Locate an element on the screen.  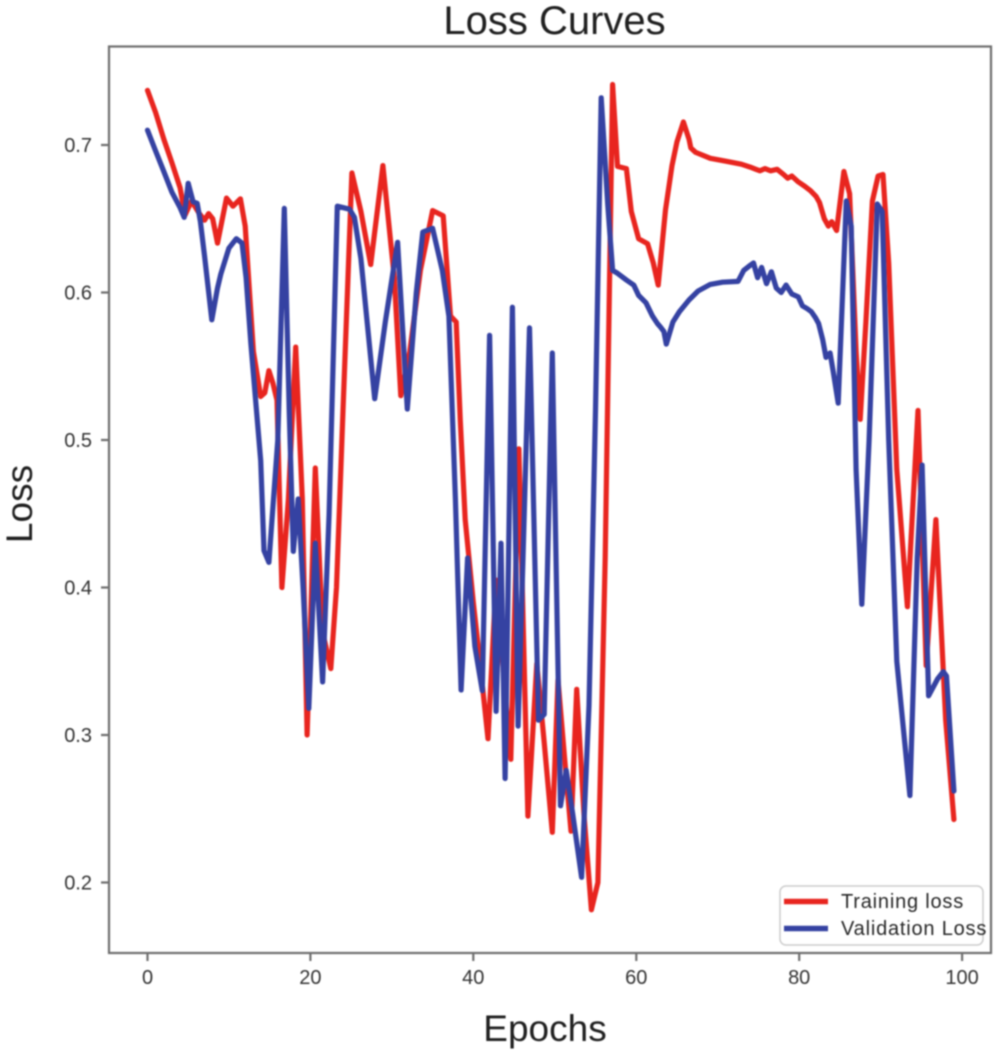
svg-text: 0.7 is located at coordinates (78, 146).